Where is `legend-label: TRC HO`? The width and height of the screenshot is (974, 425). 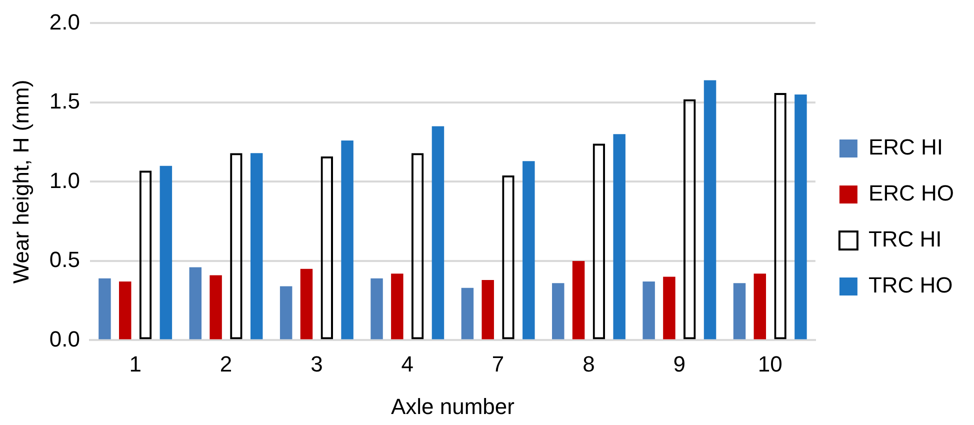
legend-label: TRC HO is located at coordinates (910, 285).